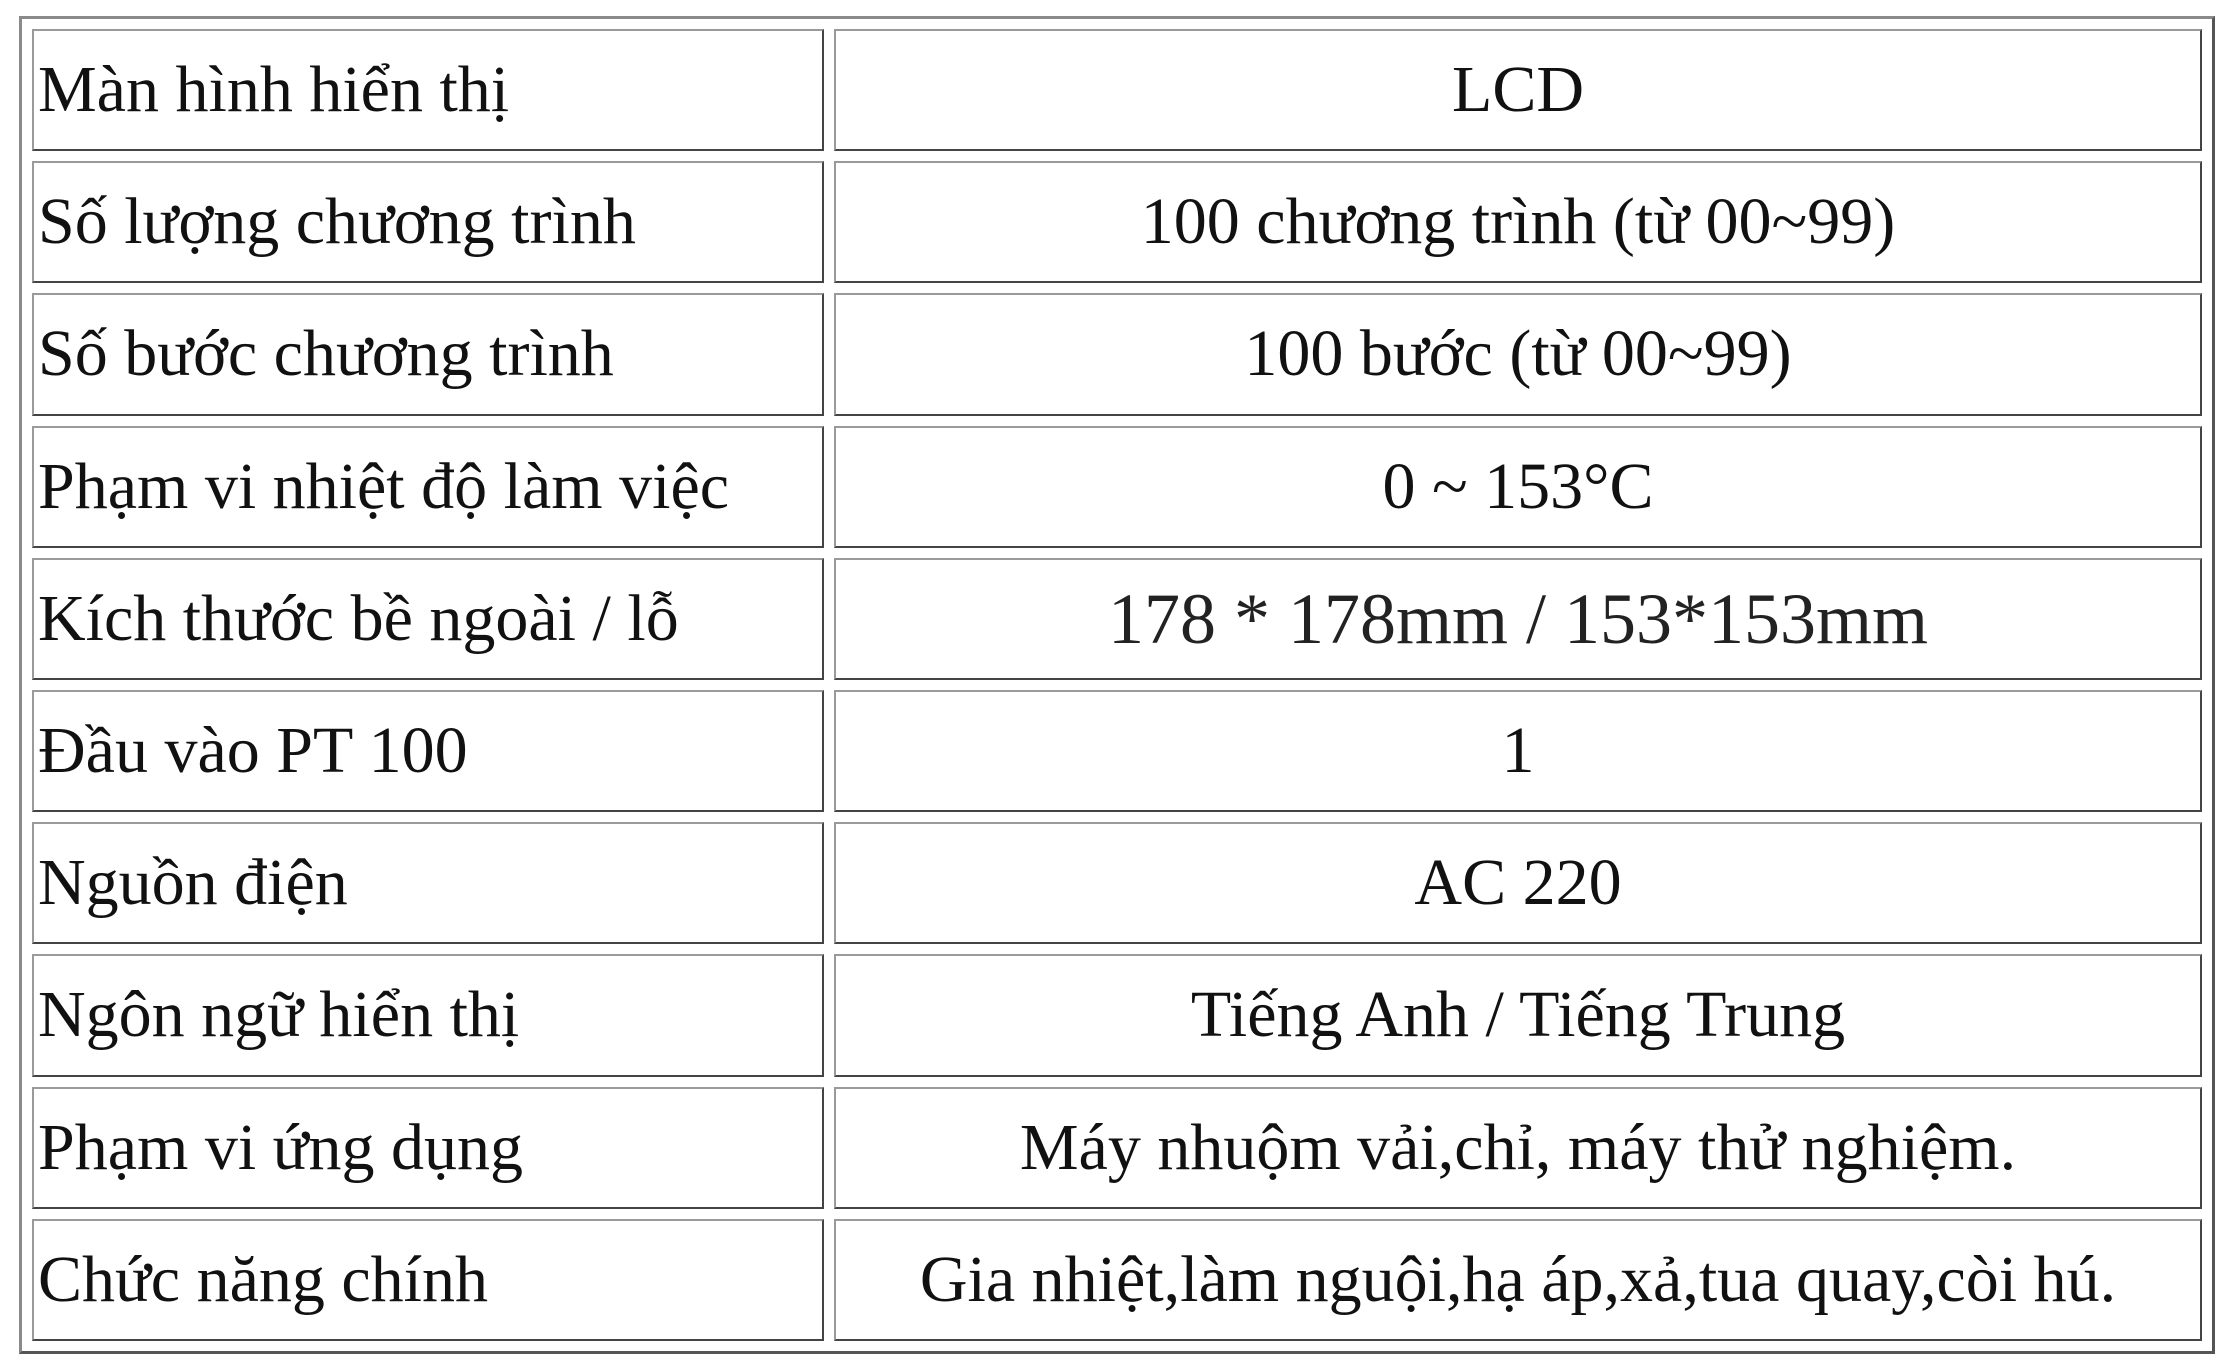 The image size is (2223, 1357). I want to click on row-label: Màn hình hiển thị, so click(428, 90).